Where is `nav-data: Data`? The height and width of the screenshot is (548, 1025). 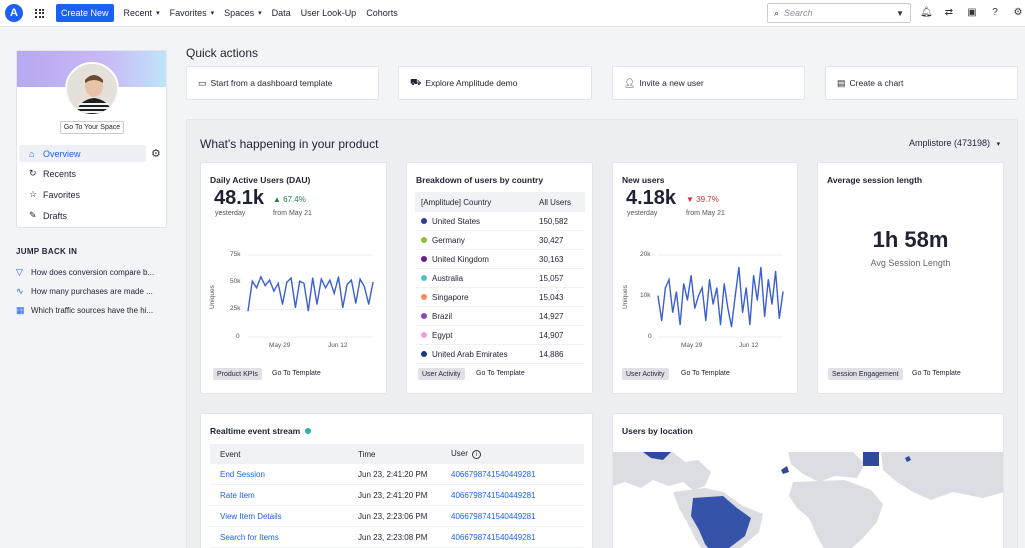
nav-data: Data is located at coordinates (281, 13).